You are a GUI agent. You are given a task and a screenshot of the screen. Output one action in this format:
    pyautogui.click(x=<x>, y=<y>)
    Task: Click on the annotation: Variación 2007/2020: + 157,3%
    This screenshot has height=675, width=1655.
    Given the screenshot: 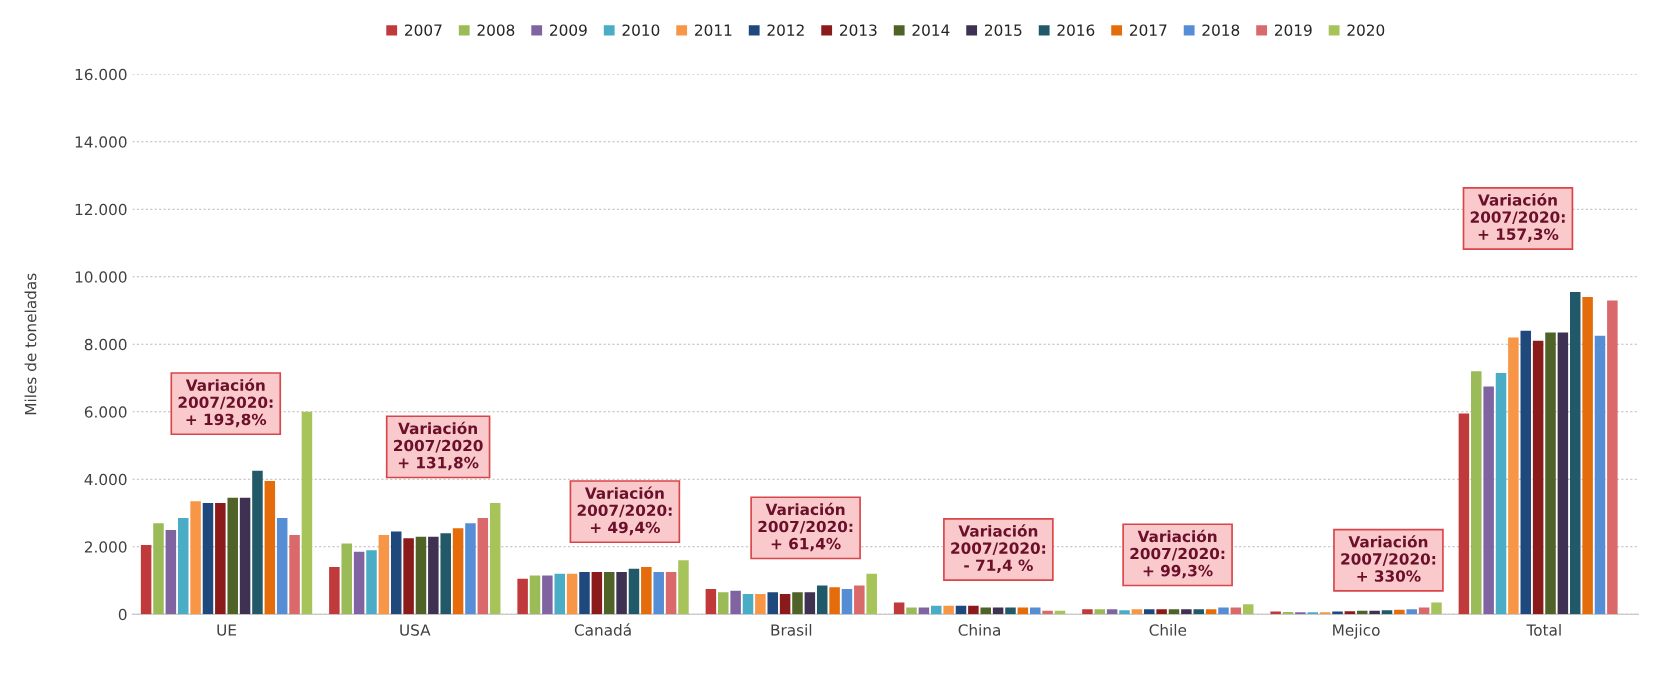 What is the action you would take?
    pyautogui.click(x=1517, y=217)
    